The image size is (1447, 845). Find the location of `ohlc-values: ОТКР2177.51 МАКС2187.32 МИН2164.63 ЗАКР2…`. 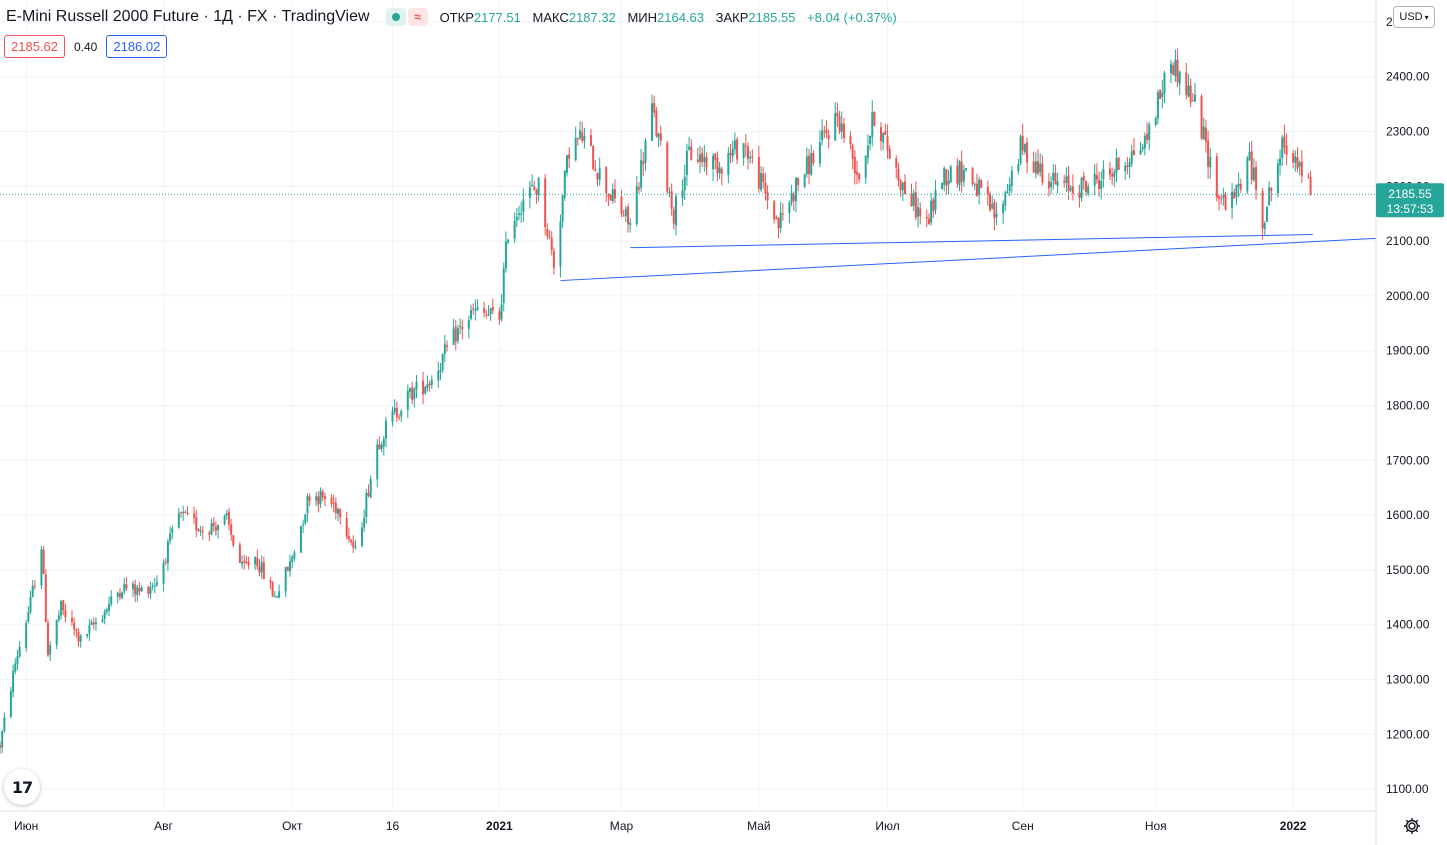

ohlc-values: ОТКР2177.51 МАКС2187.32 МИН2164.63 ЗАКР2… is located at coordinates (672, 17).